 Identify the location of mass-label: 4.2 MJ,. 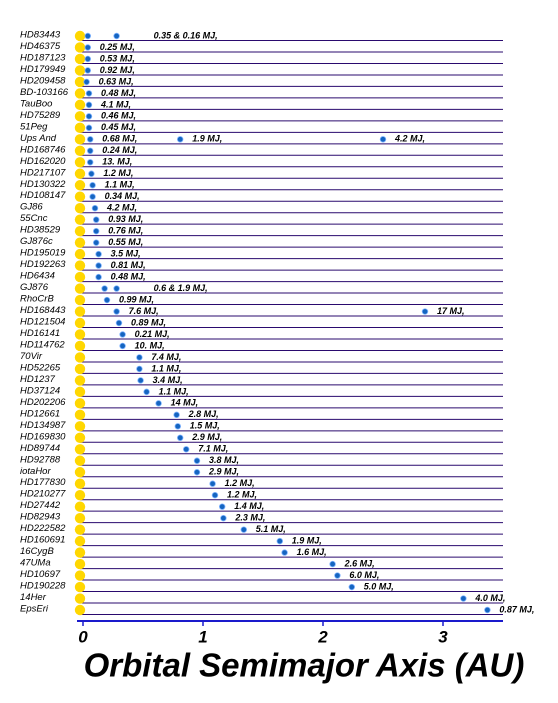
(409, 139).